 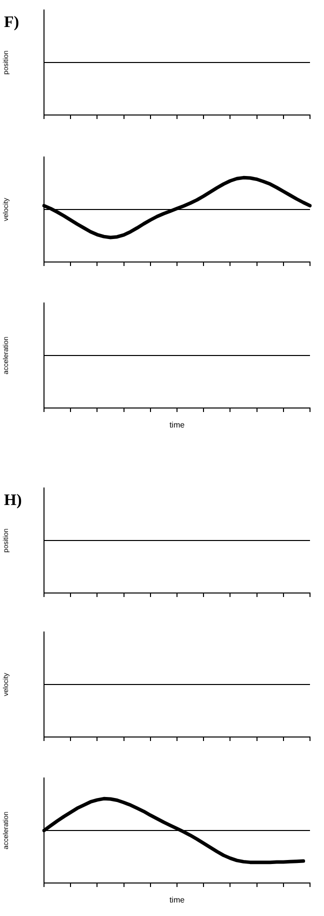 What do you see at coordinates (177, 425) in the screenshot?
I see `text: time` at bounding box center [177, 425].